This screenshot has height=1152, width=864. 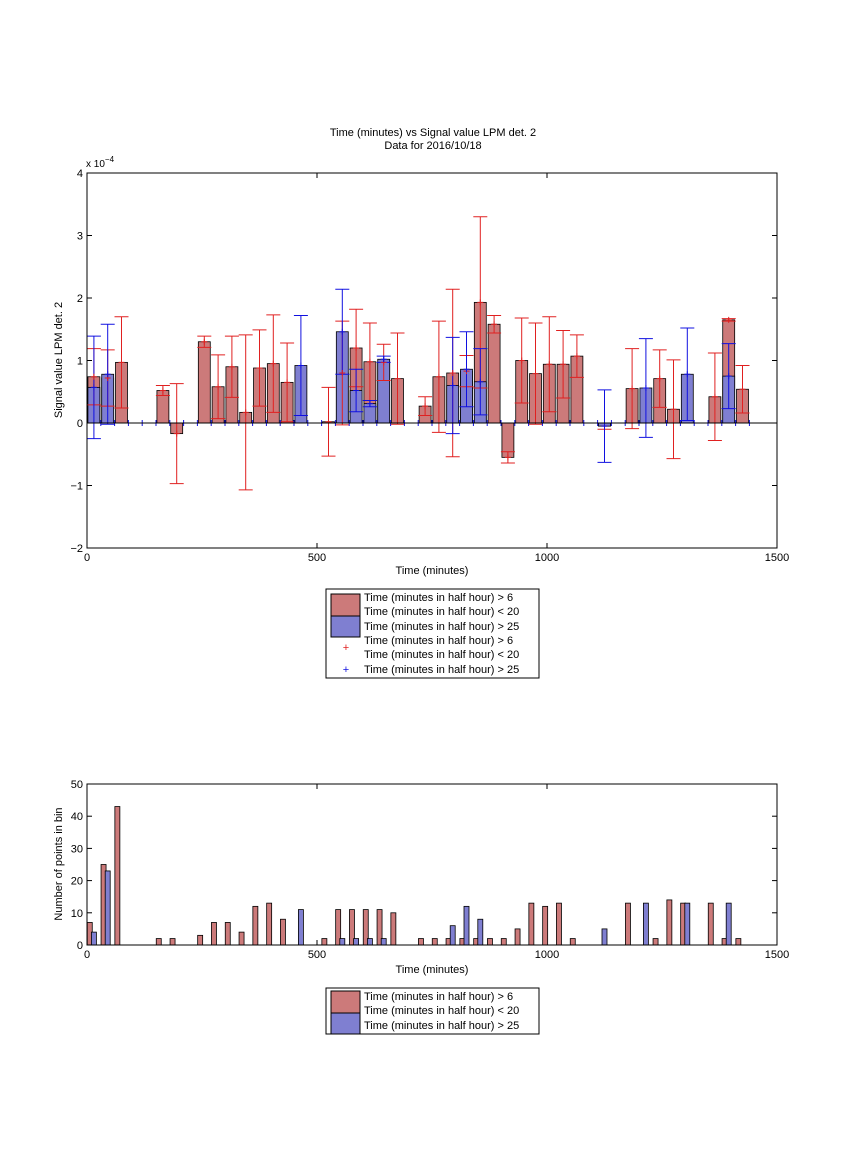 I want to click on chart-1-bars, so click(x=418, y=379).